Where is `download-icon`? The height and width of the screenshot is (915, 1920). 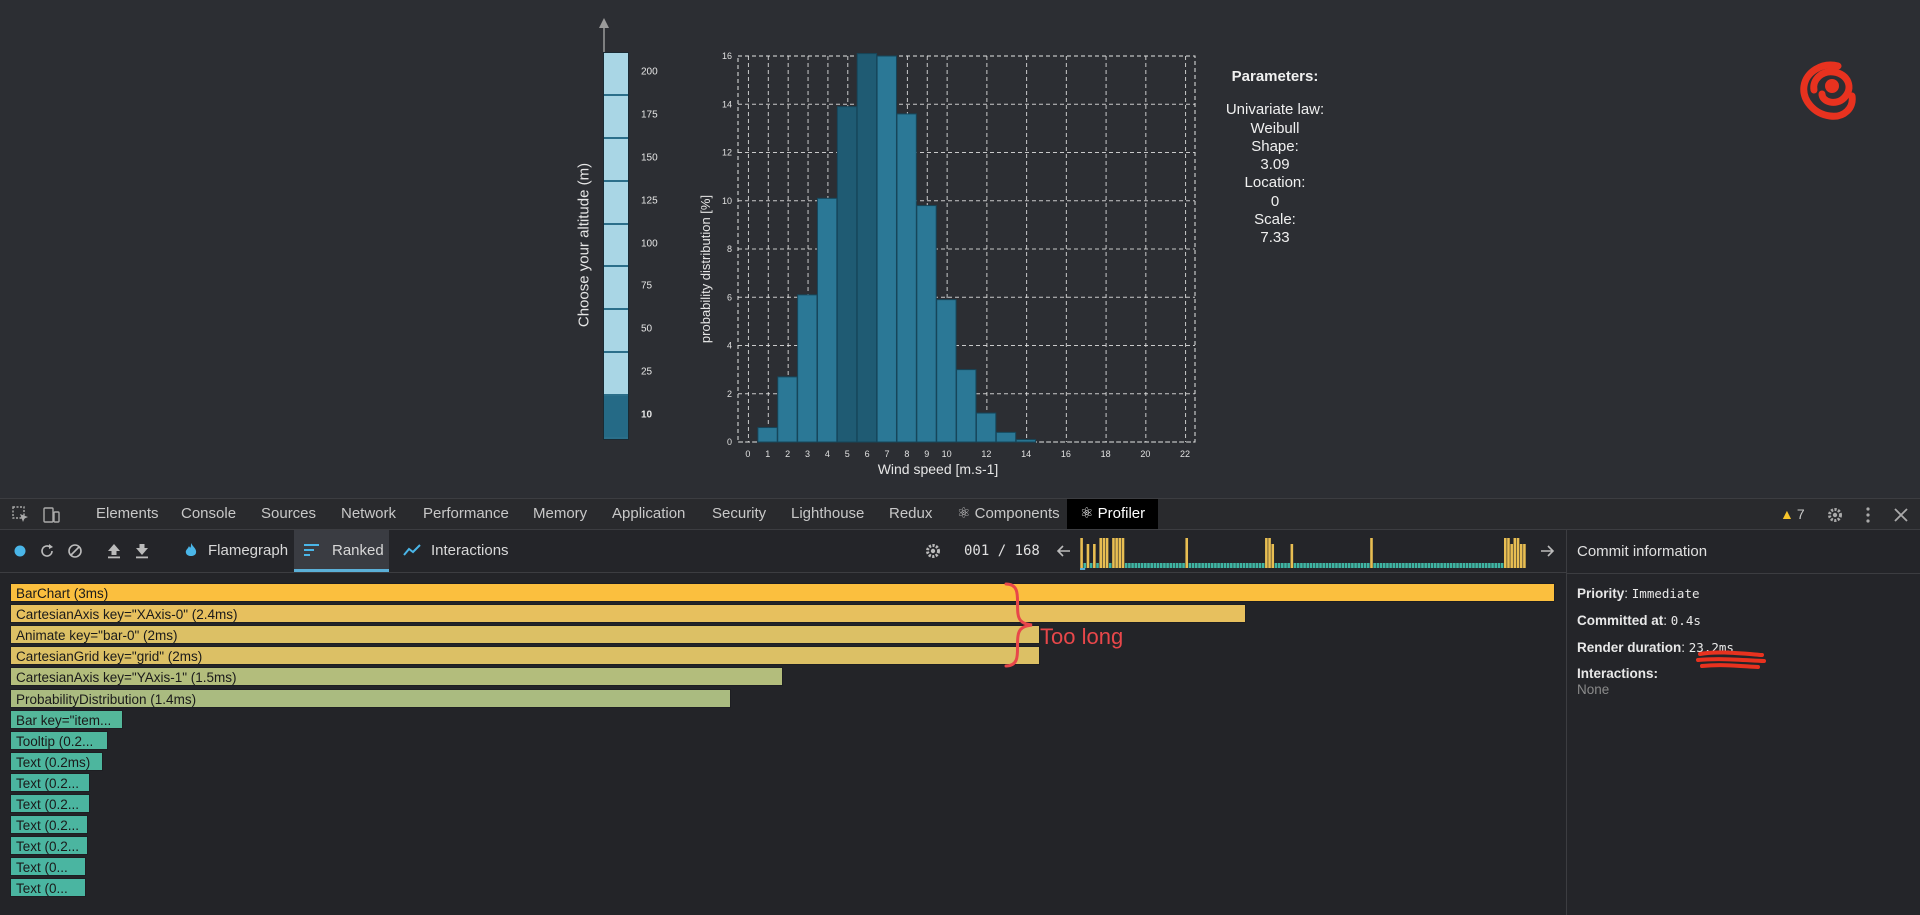
download-icon is located at coordinates (142, 551).